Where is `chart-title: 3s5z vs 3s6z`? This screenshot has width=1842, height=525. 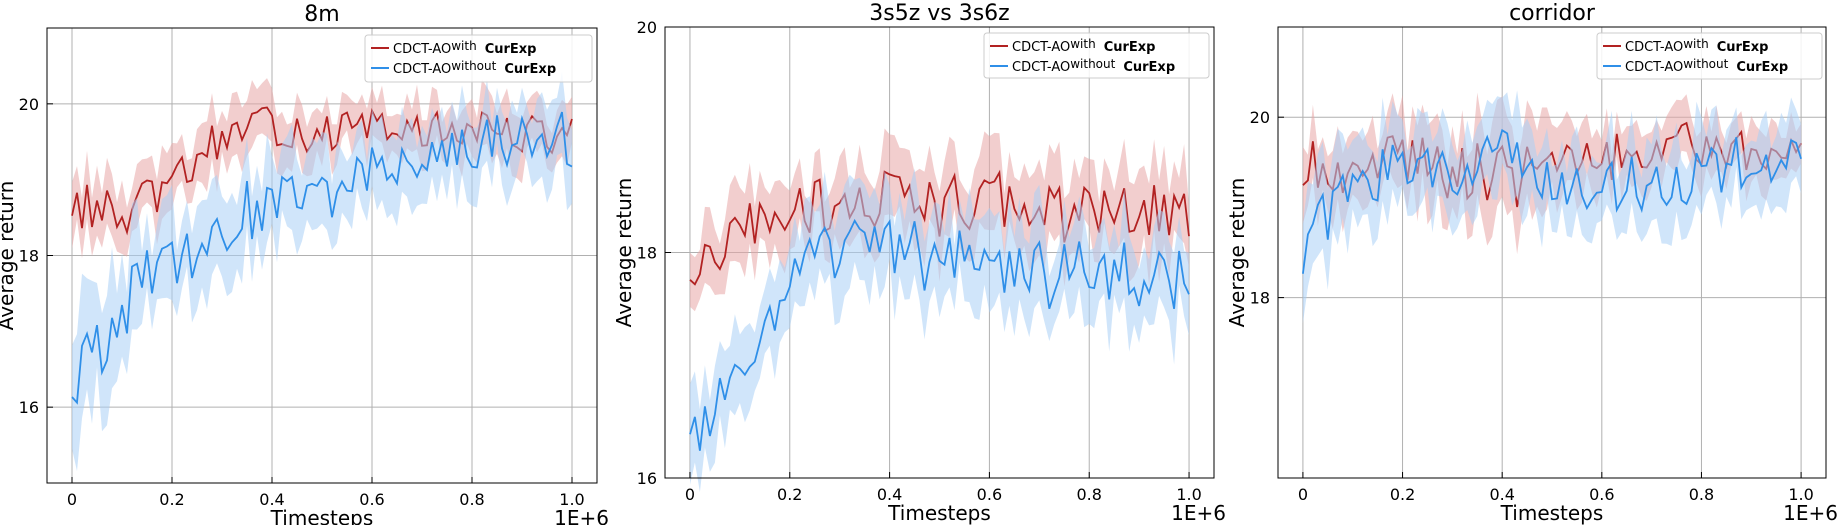
chart-title: 3s5z vs 3s6z is located at coordinates (939, 13).